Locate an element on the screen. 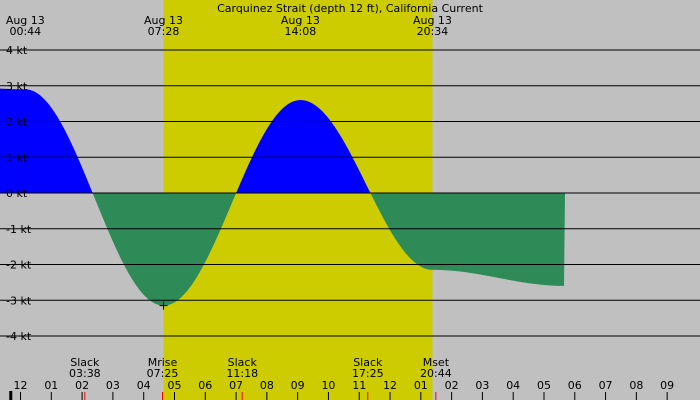 Image resolution: width=700 pixels, height=400 pixels. midnight-marker is located at coordinates (11, 395).